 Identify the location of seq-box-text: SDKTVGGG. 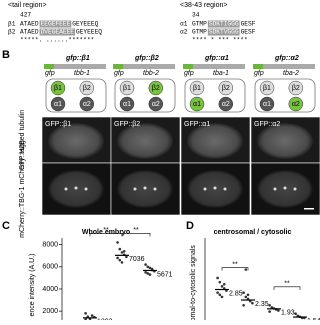
(224, 32).